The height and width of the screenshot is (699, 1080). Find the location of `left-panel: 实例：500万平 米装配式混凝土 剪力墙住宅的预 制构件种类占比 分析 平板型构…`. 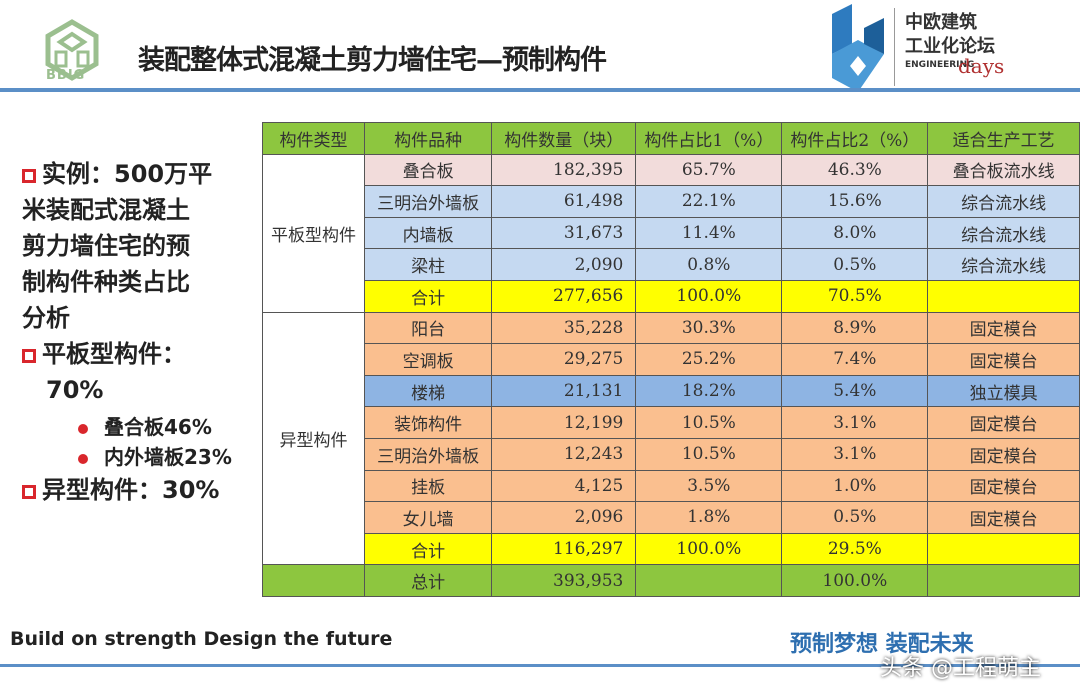

left-panel: 实例：500万平 米装配式混凝土 剪力墙住宅的预 制构件种类占比 分析 平板型构… is located at coordinates (127, 332).